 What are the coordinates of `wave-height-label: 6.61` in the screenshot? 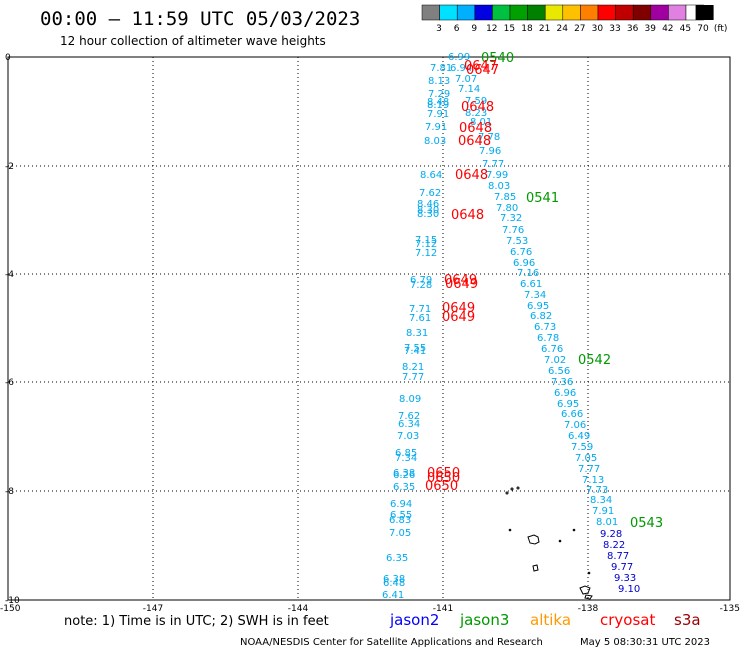 It's located at (531, 284).